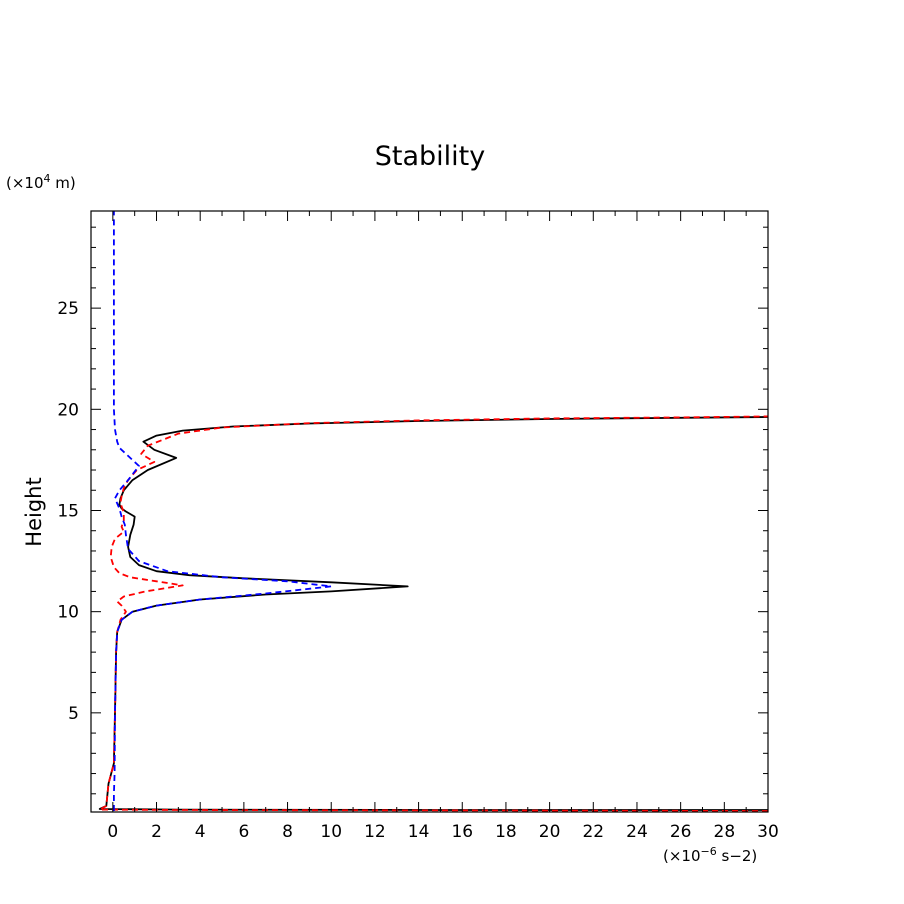  I want to click on chart-title: Stability, so click(430, 156).